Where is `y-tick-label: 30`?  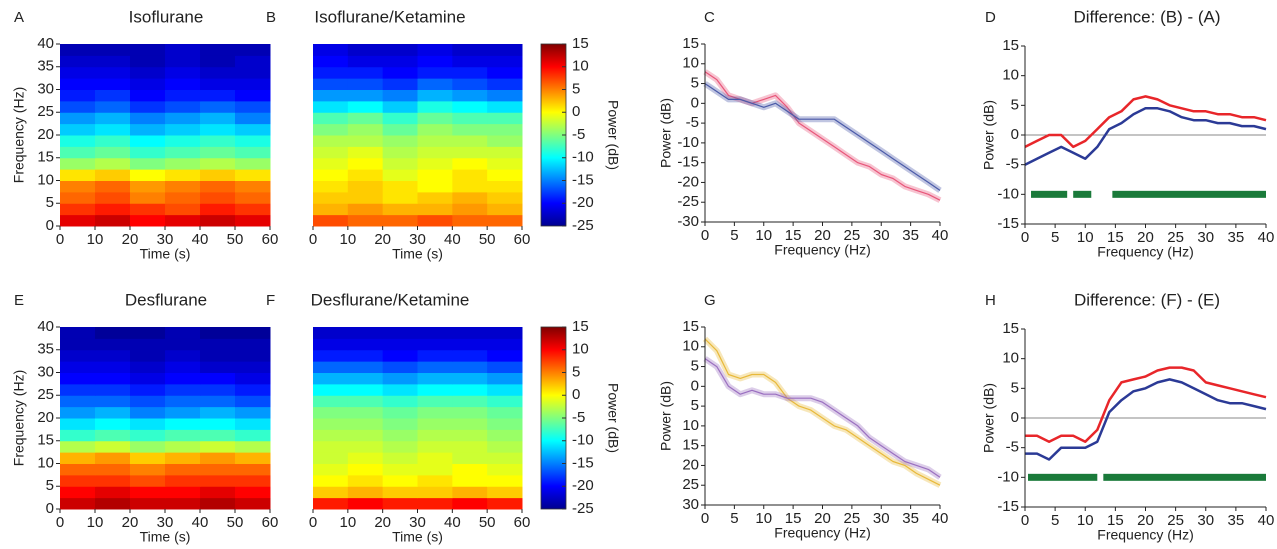
y-tick-label: 30 is located at coordinates (45, 371).